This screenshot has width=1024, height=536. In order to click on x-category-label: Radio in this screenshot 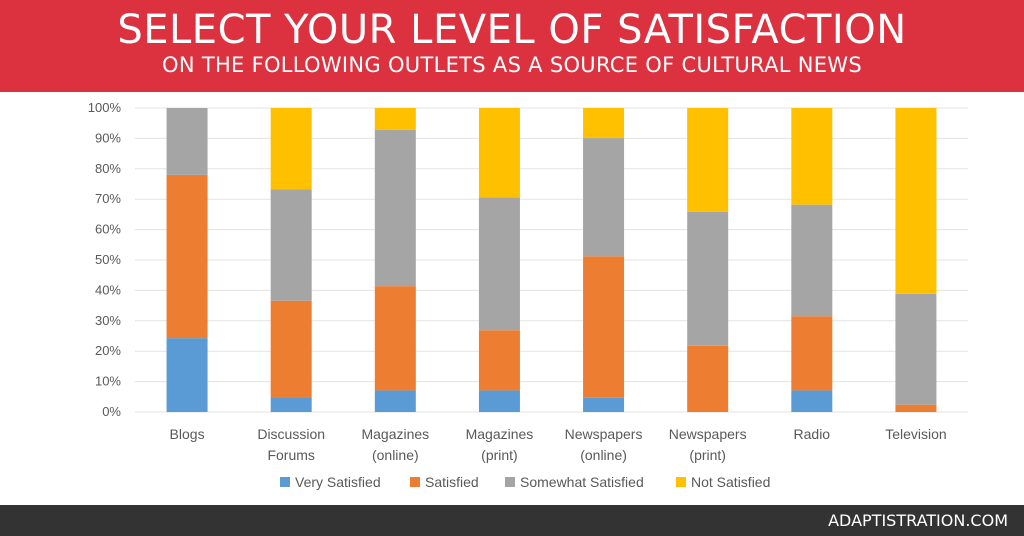, I will do `click(812, 434)`.